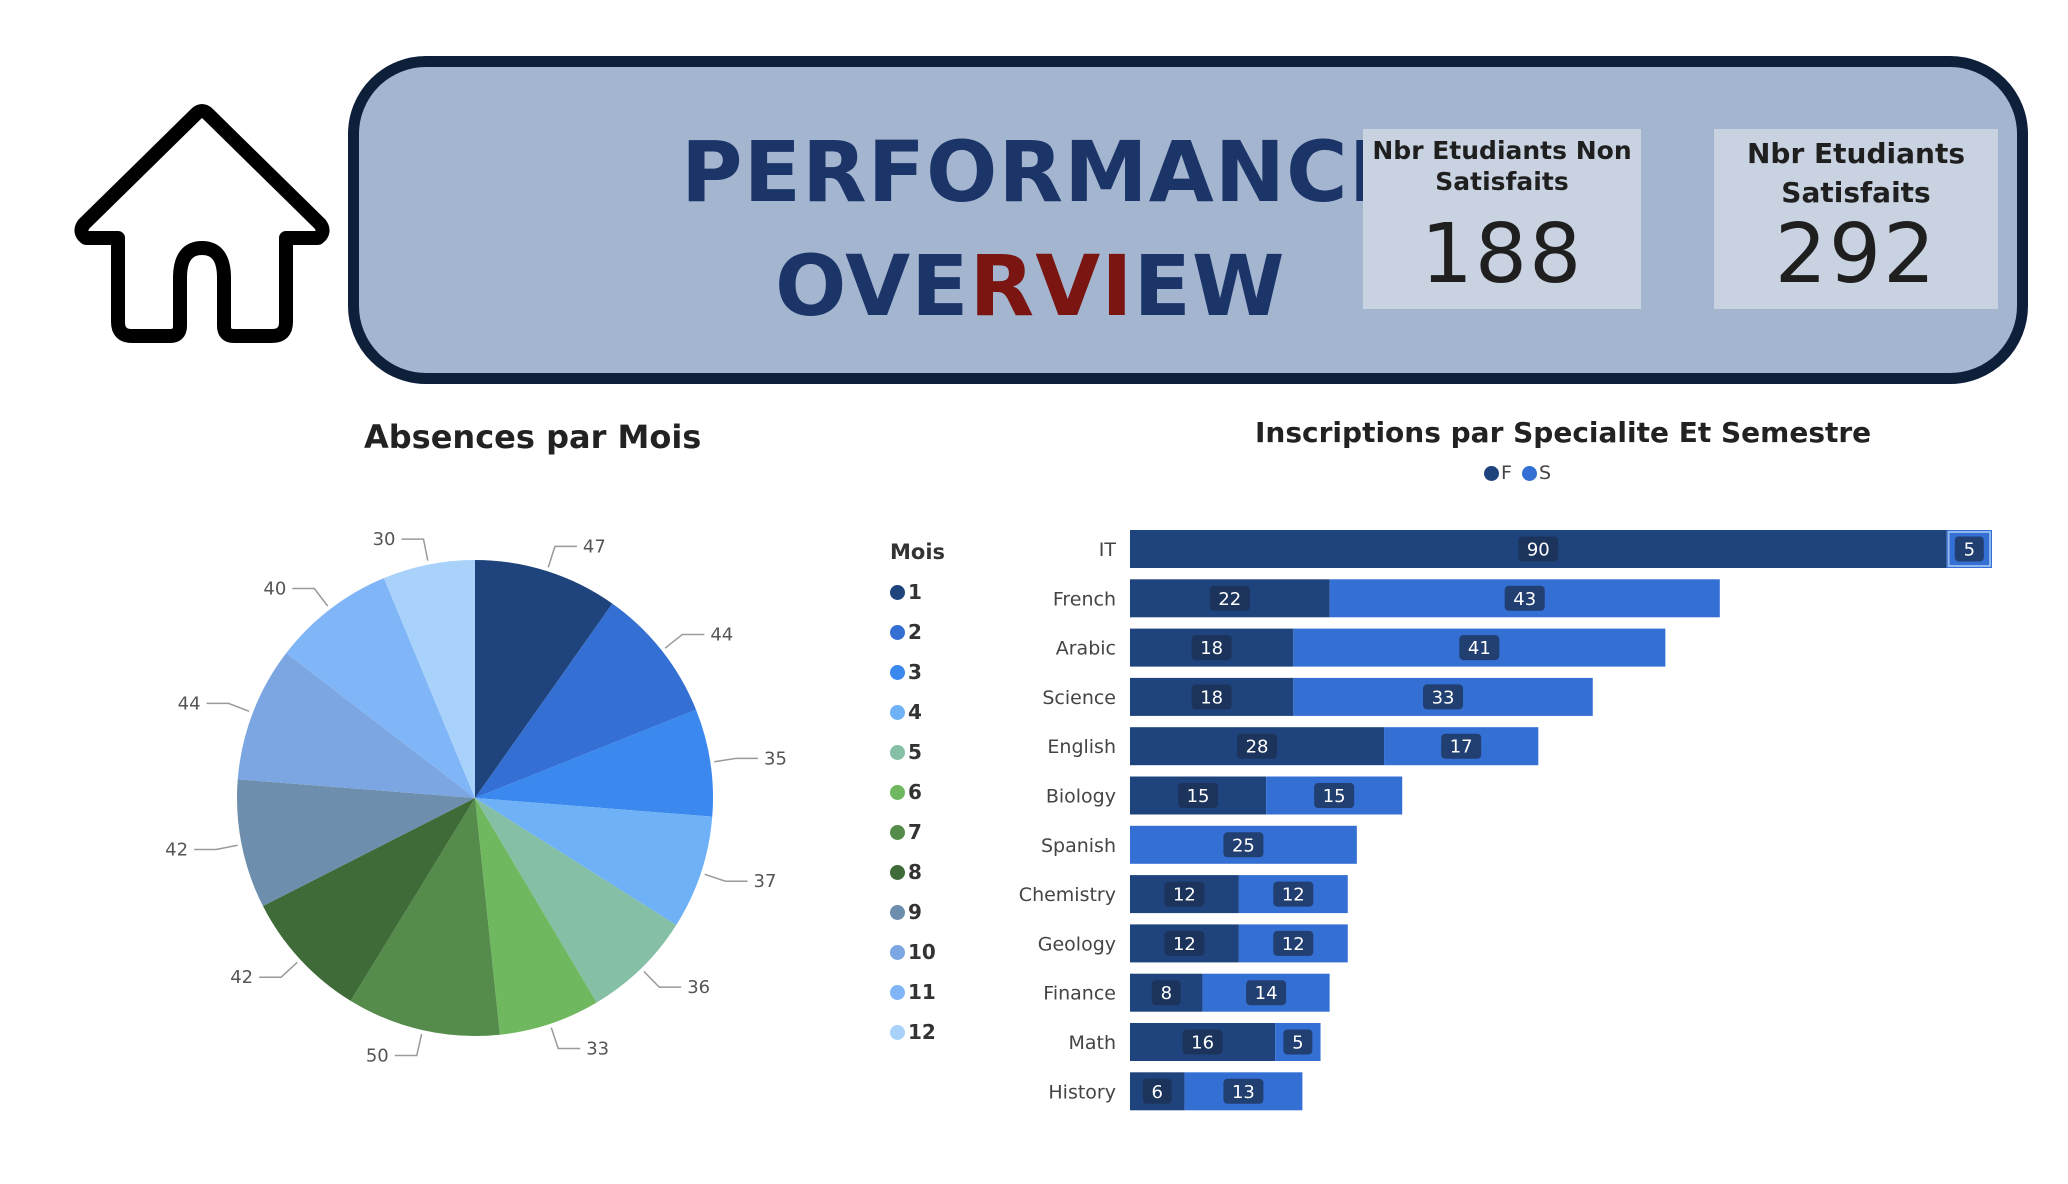 The width and height of the screenshot is (2068, 1184). I want to click on bar-data-label-bg-Geology-F, so click(1184, 943).